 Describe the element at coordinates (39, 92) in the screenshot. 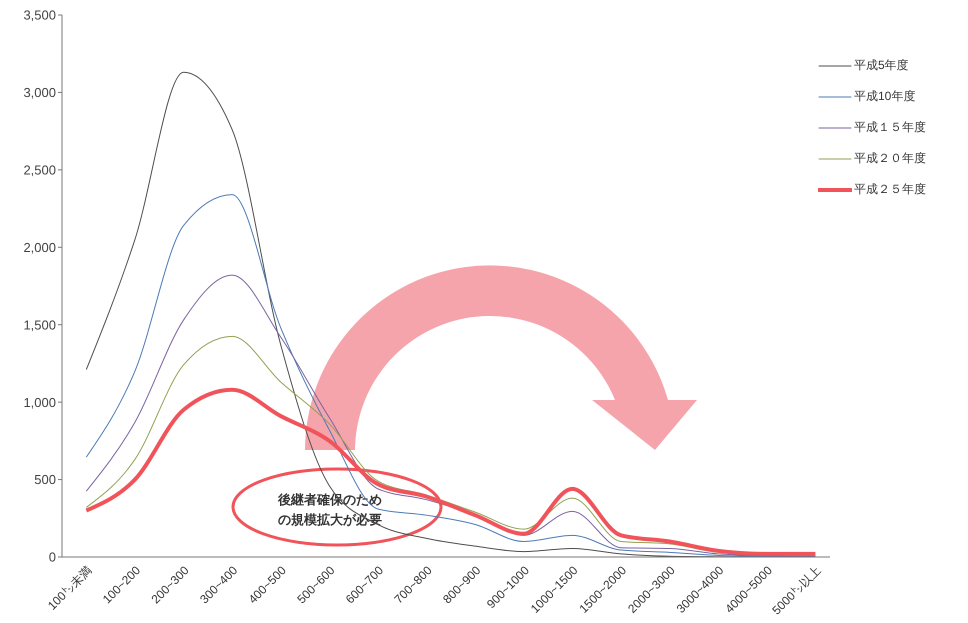

I see `y-tick-label: 3,000` at that location.